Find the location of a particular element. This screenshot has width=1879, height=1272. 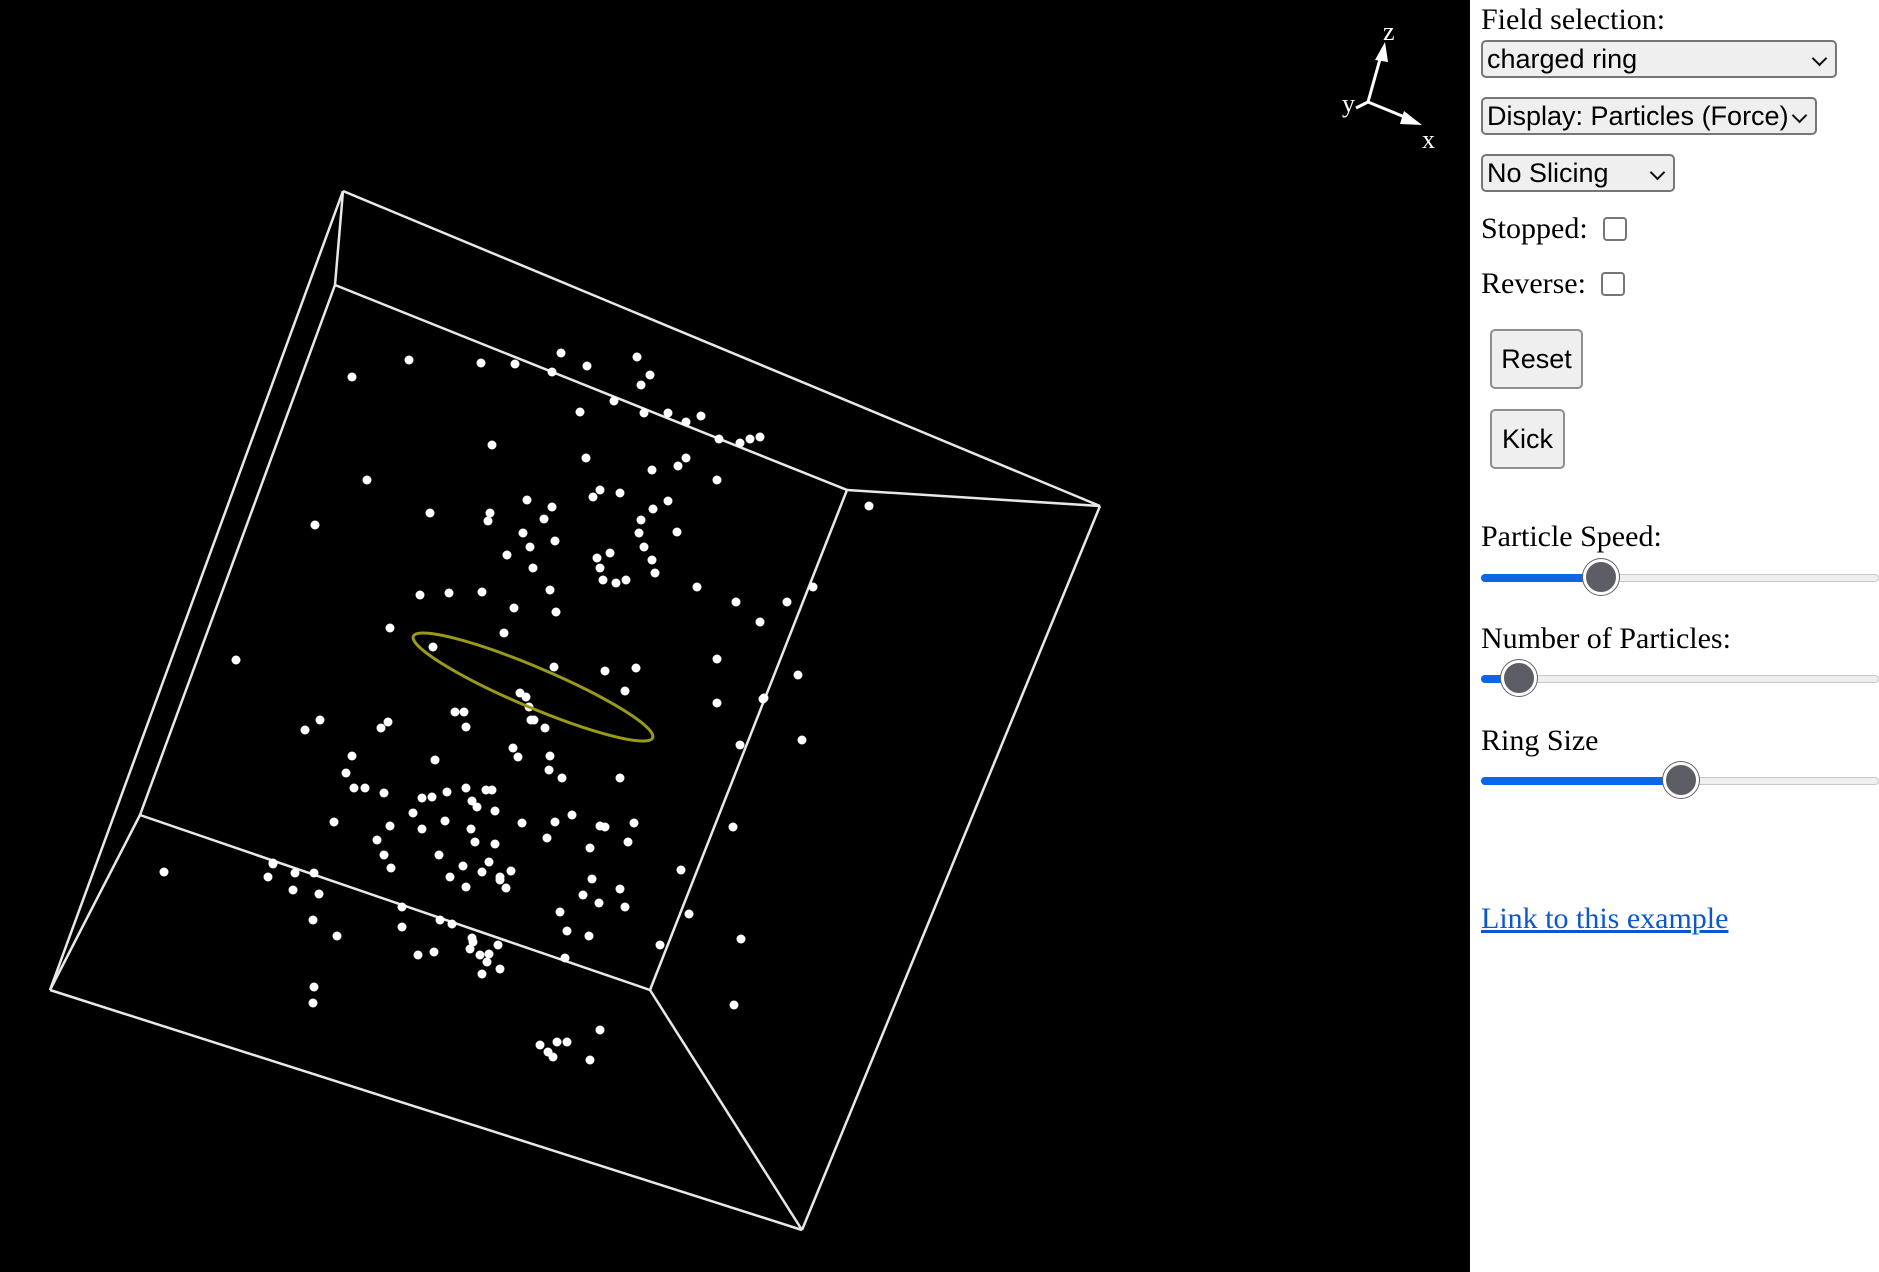

box-edge-top-right is located at coordinates (973, 498).